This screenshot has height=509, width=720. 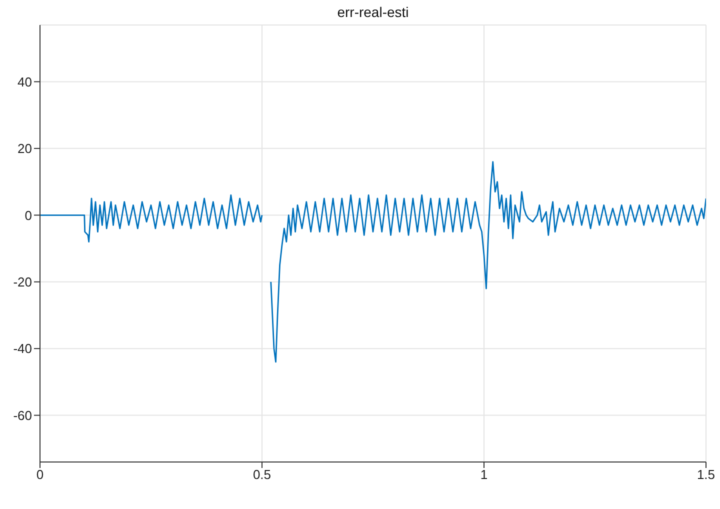 I want to click on x-tick-label: 0, so click(x=40, y=474).